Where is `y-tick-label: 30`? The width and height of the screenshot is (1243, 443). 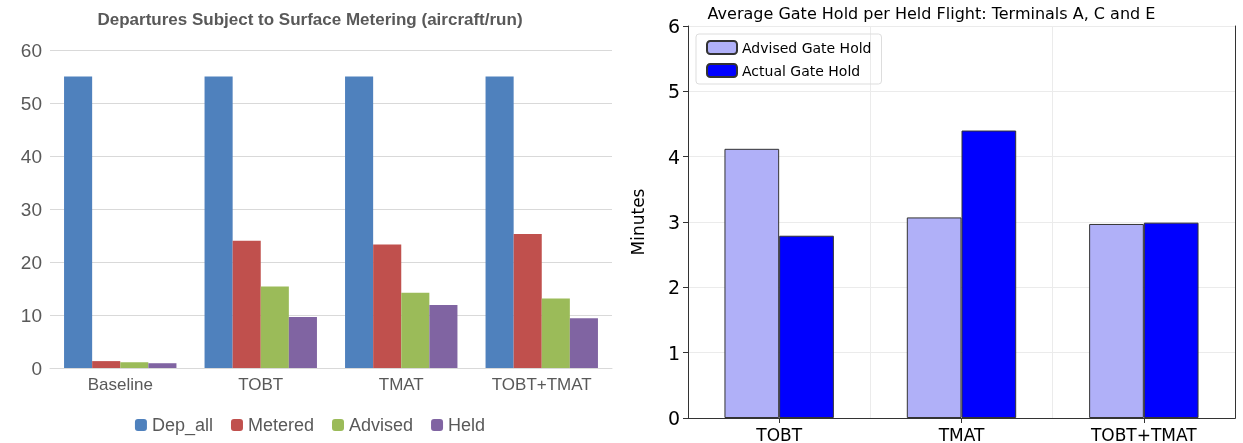
y-tick-label: 30 is located at coordinates (31, 209).